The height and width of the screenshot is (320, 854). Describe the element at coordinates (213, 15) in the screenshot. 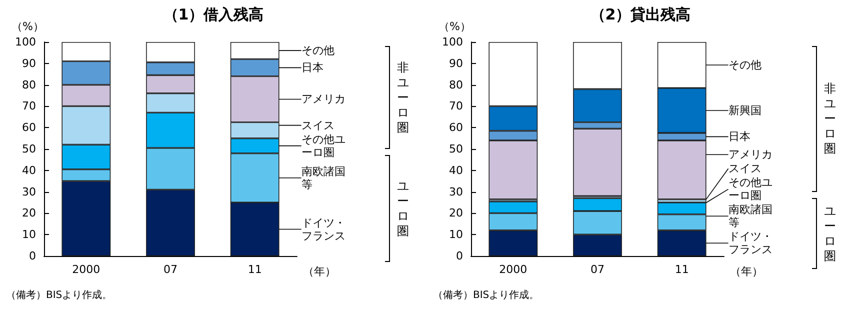

I see `chart-title: （1）借入残高` at that location.